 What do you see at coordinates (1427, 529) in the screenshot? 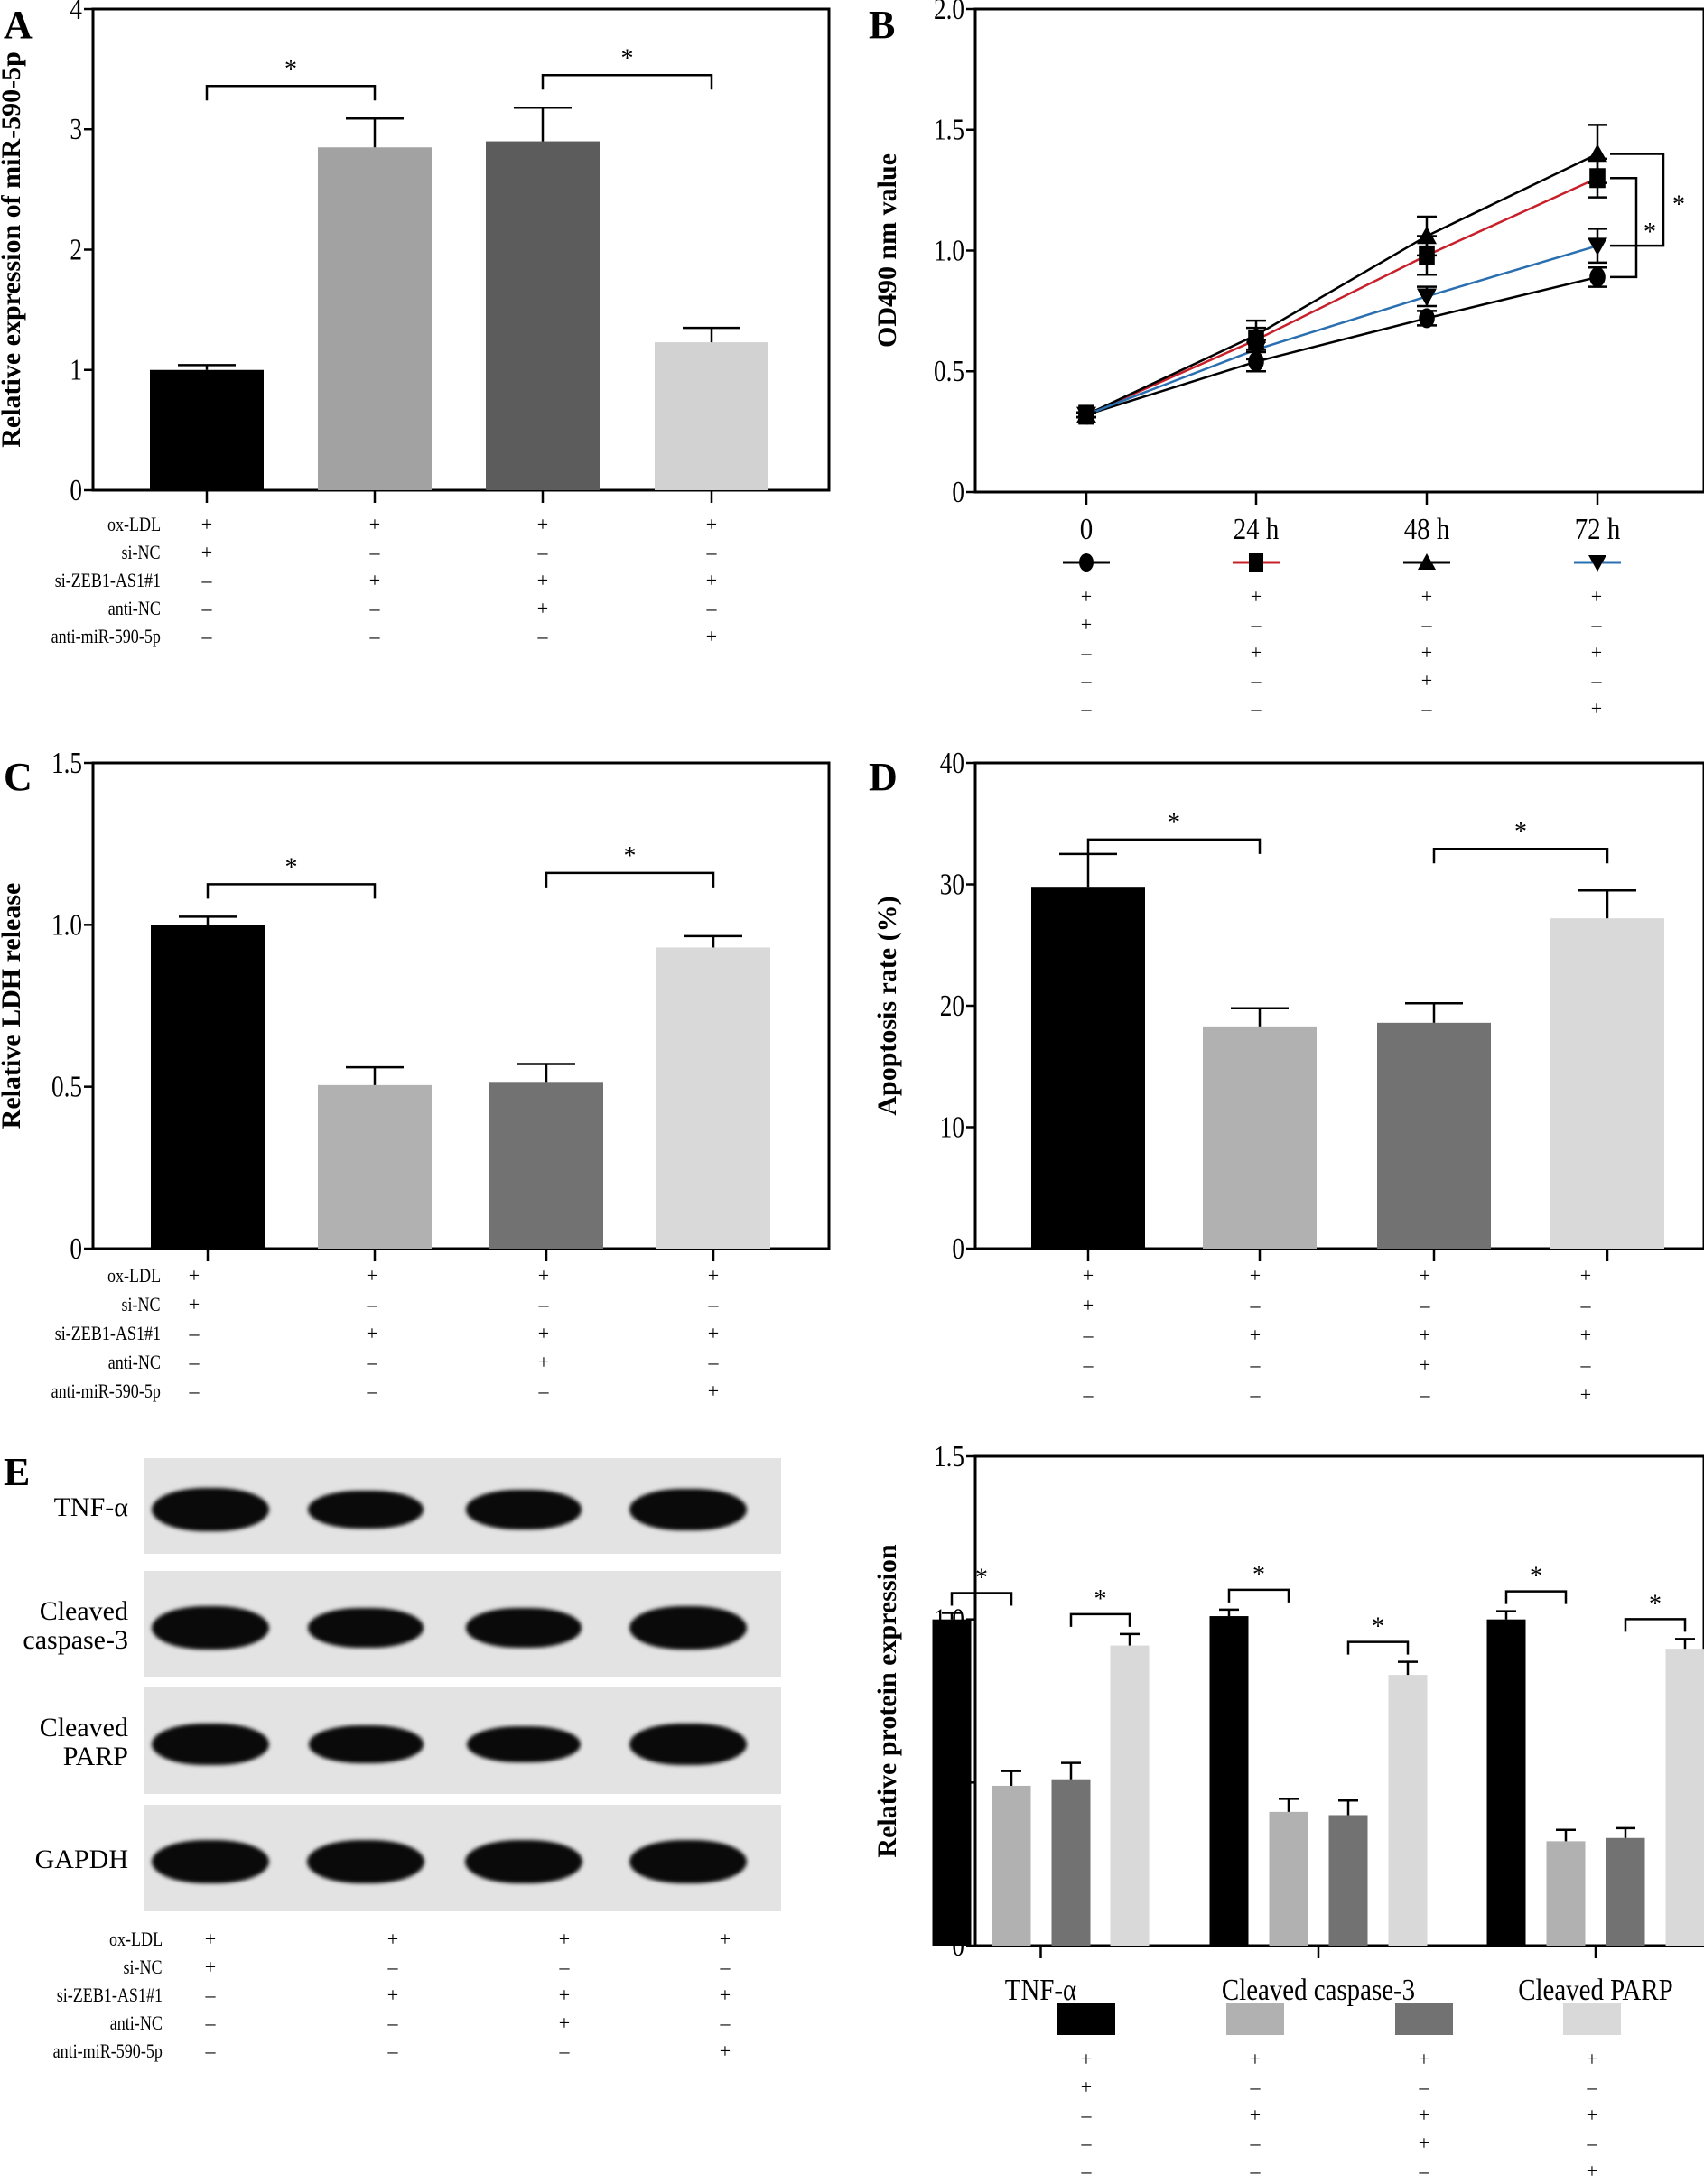
I see `x-tick-label: 48 h` at bounding box center [1427, 529].